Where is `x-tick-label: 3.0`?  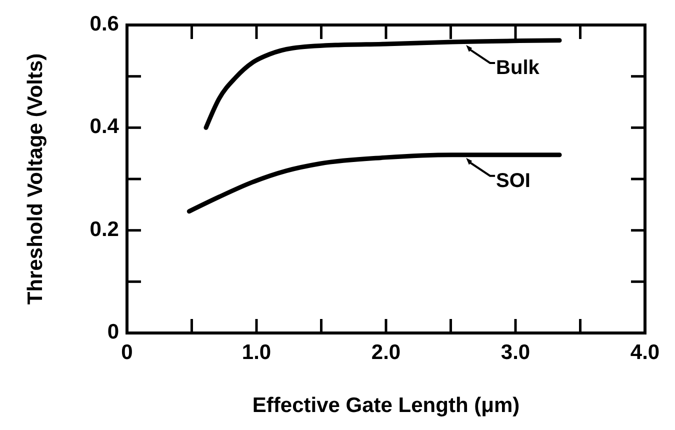
x-tick-label: 3.0 is located at coordinates (515, 352).